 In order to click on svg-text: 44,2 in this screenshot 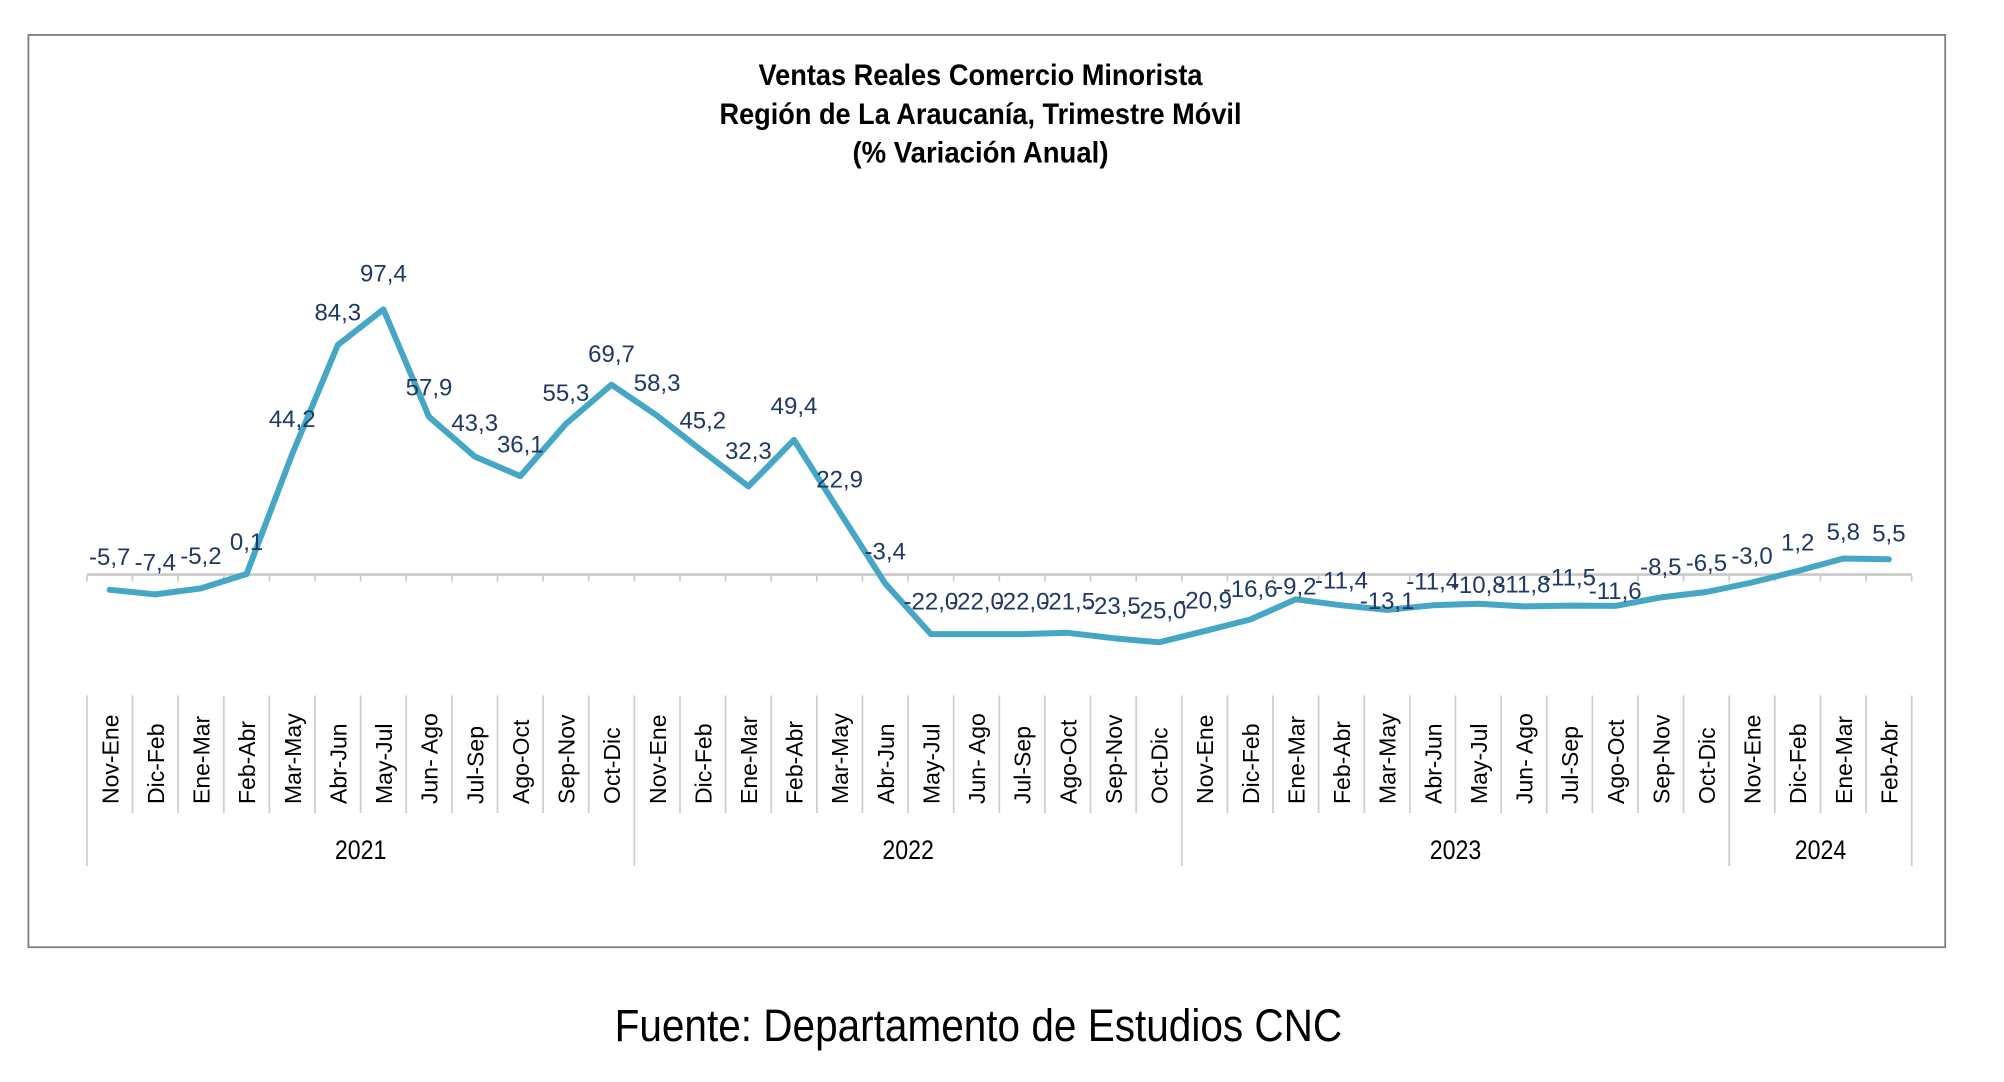, I will do `click(292, 419)`.